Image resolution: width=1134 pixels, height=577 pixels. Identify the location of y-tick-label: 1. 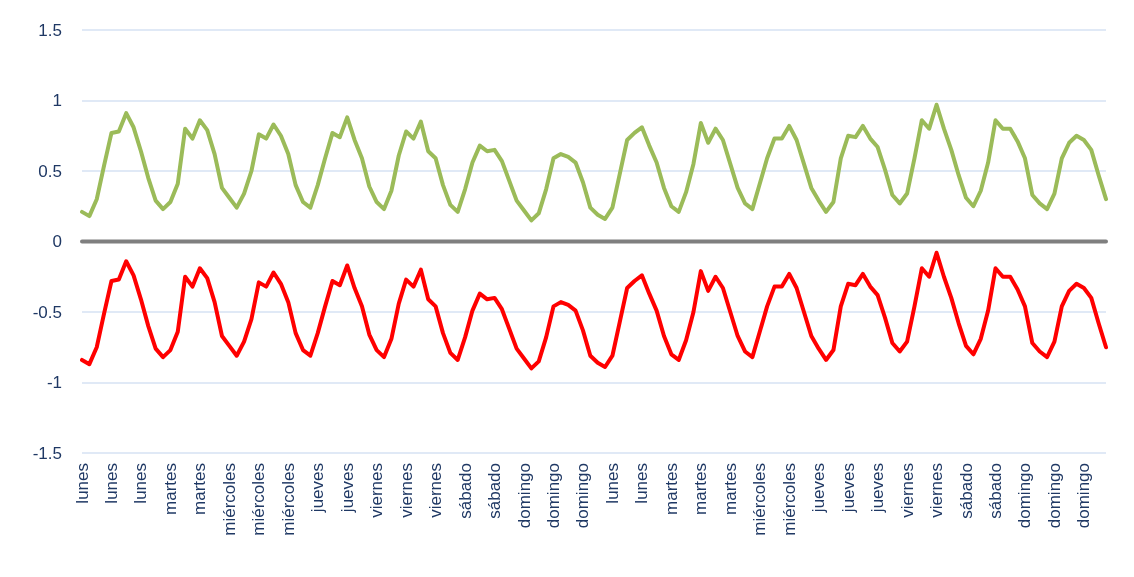
(57, 100).